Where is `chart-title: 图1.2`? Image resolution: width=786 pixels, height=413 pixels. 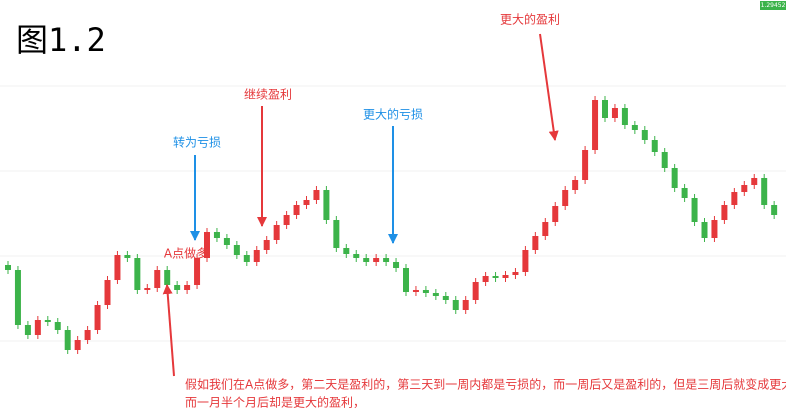
chart-title: 图1.2 is located at coordinates (61, 40).